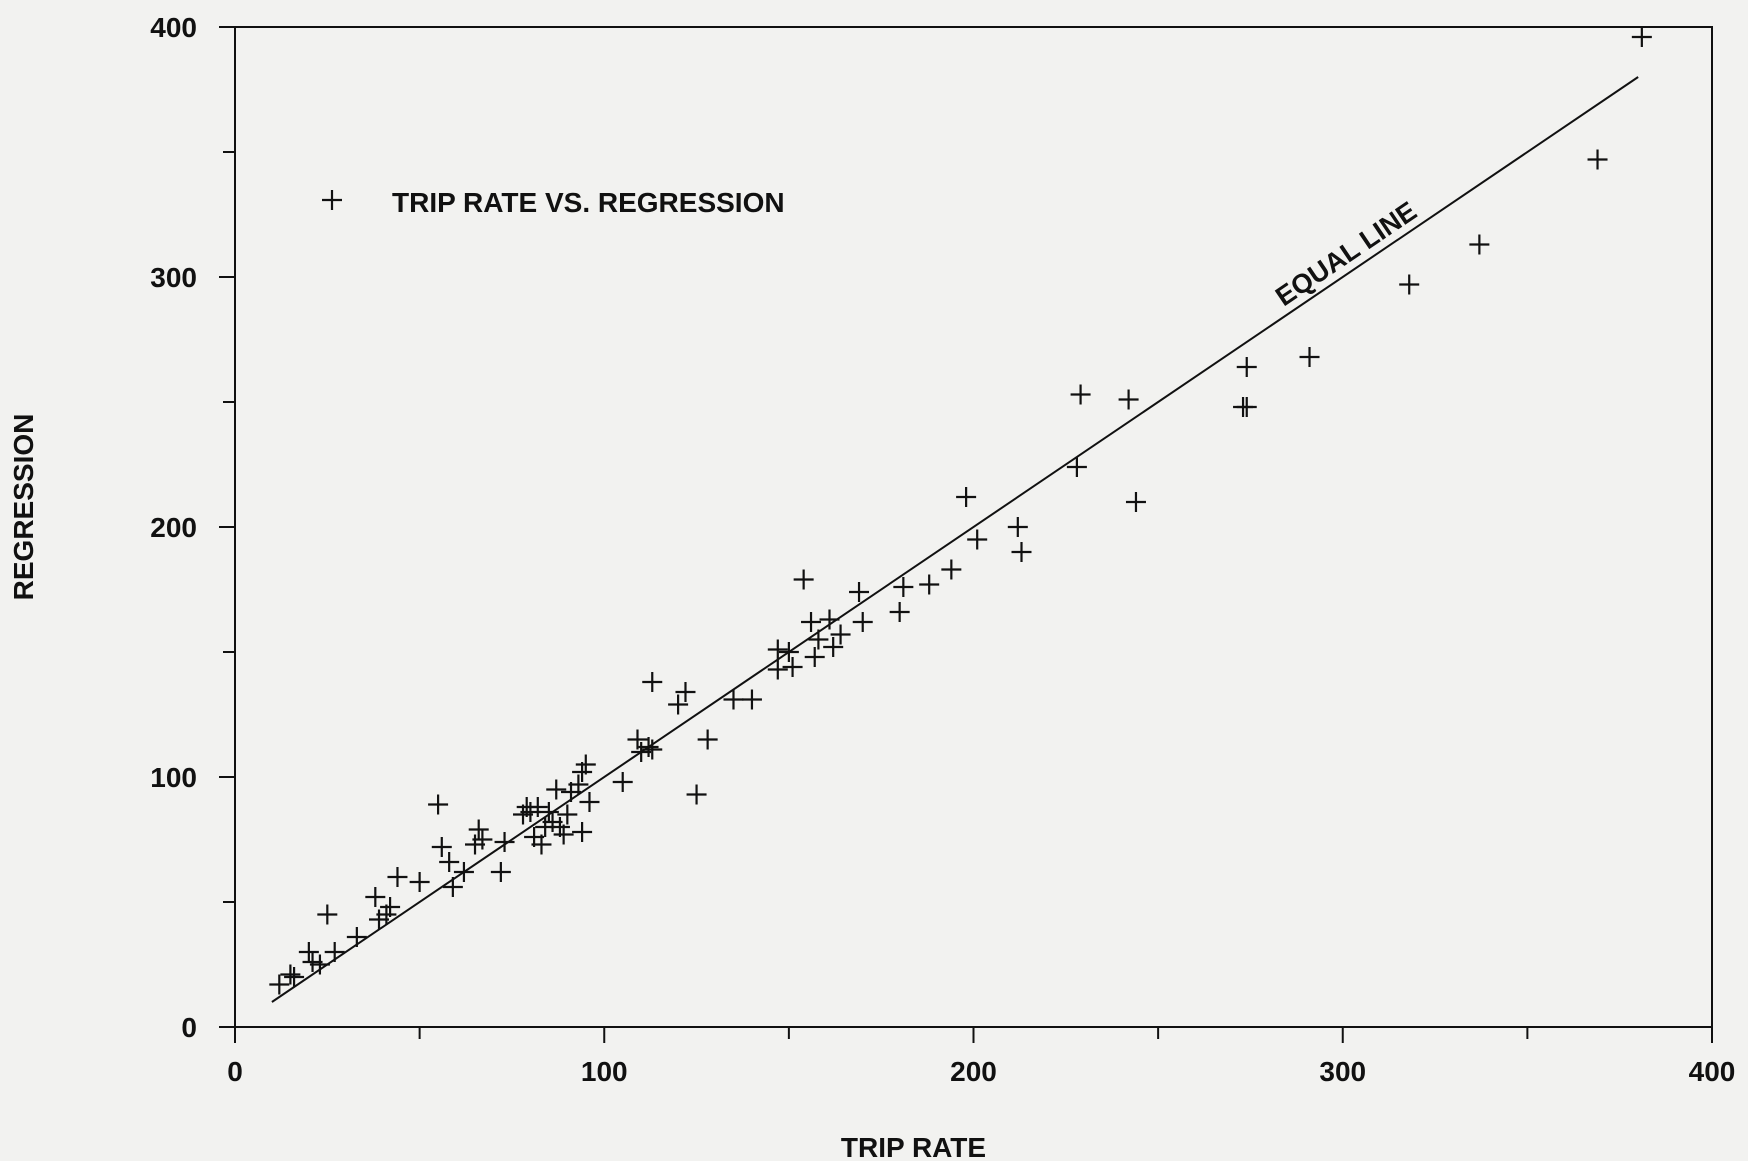 The image size is (1748, 1161). I want to click on x-tick-label: 200, so click(973, 1071).